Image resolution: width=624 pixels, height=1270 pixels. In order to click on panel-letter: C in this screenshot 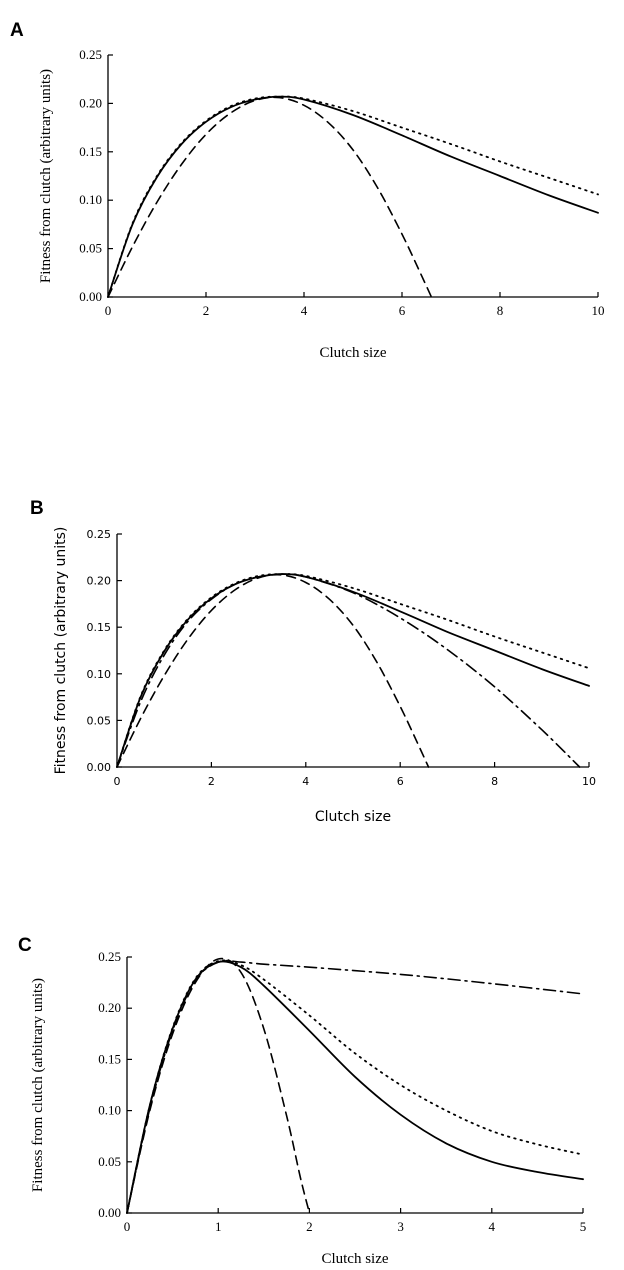, I will do `click(25, 945)`.